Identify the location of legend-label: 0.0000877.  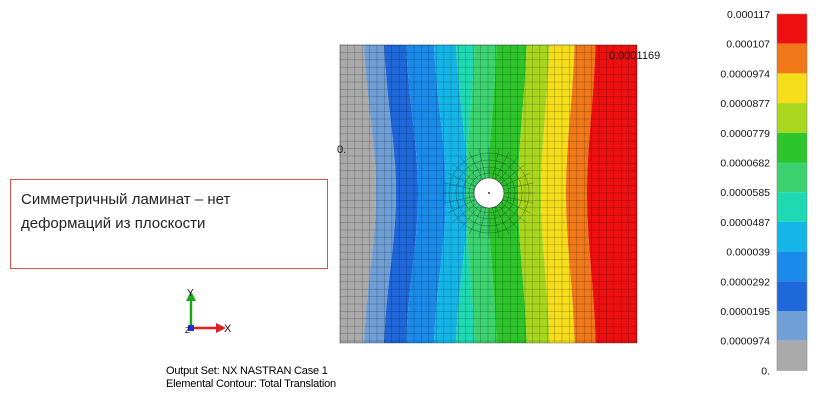
(745, 104).